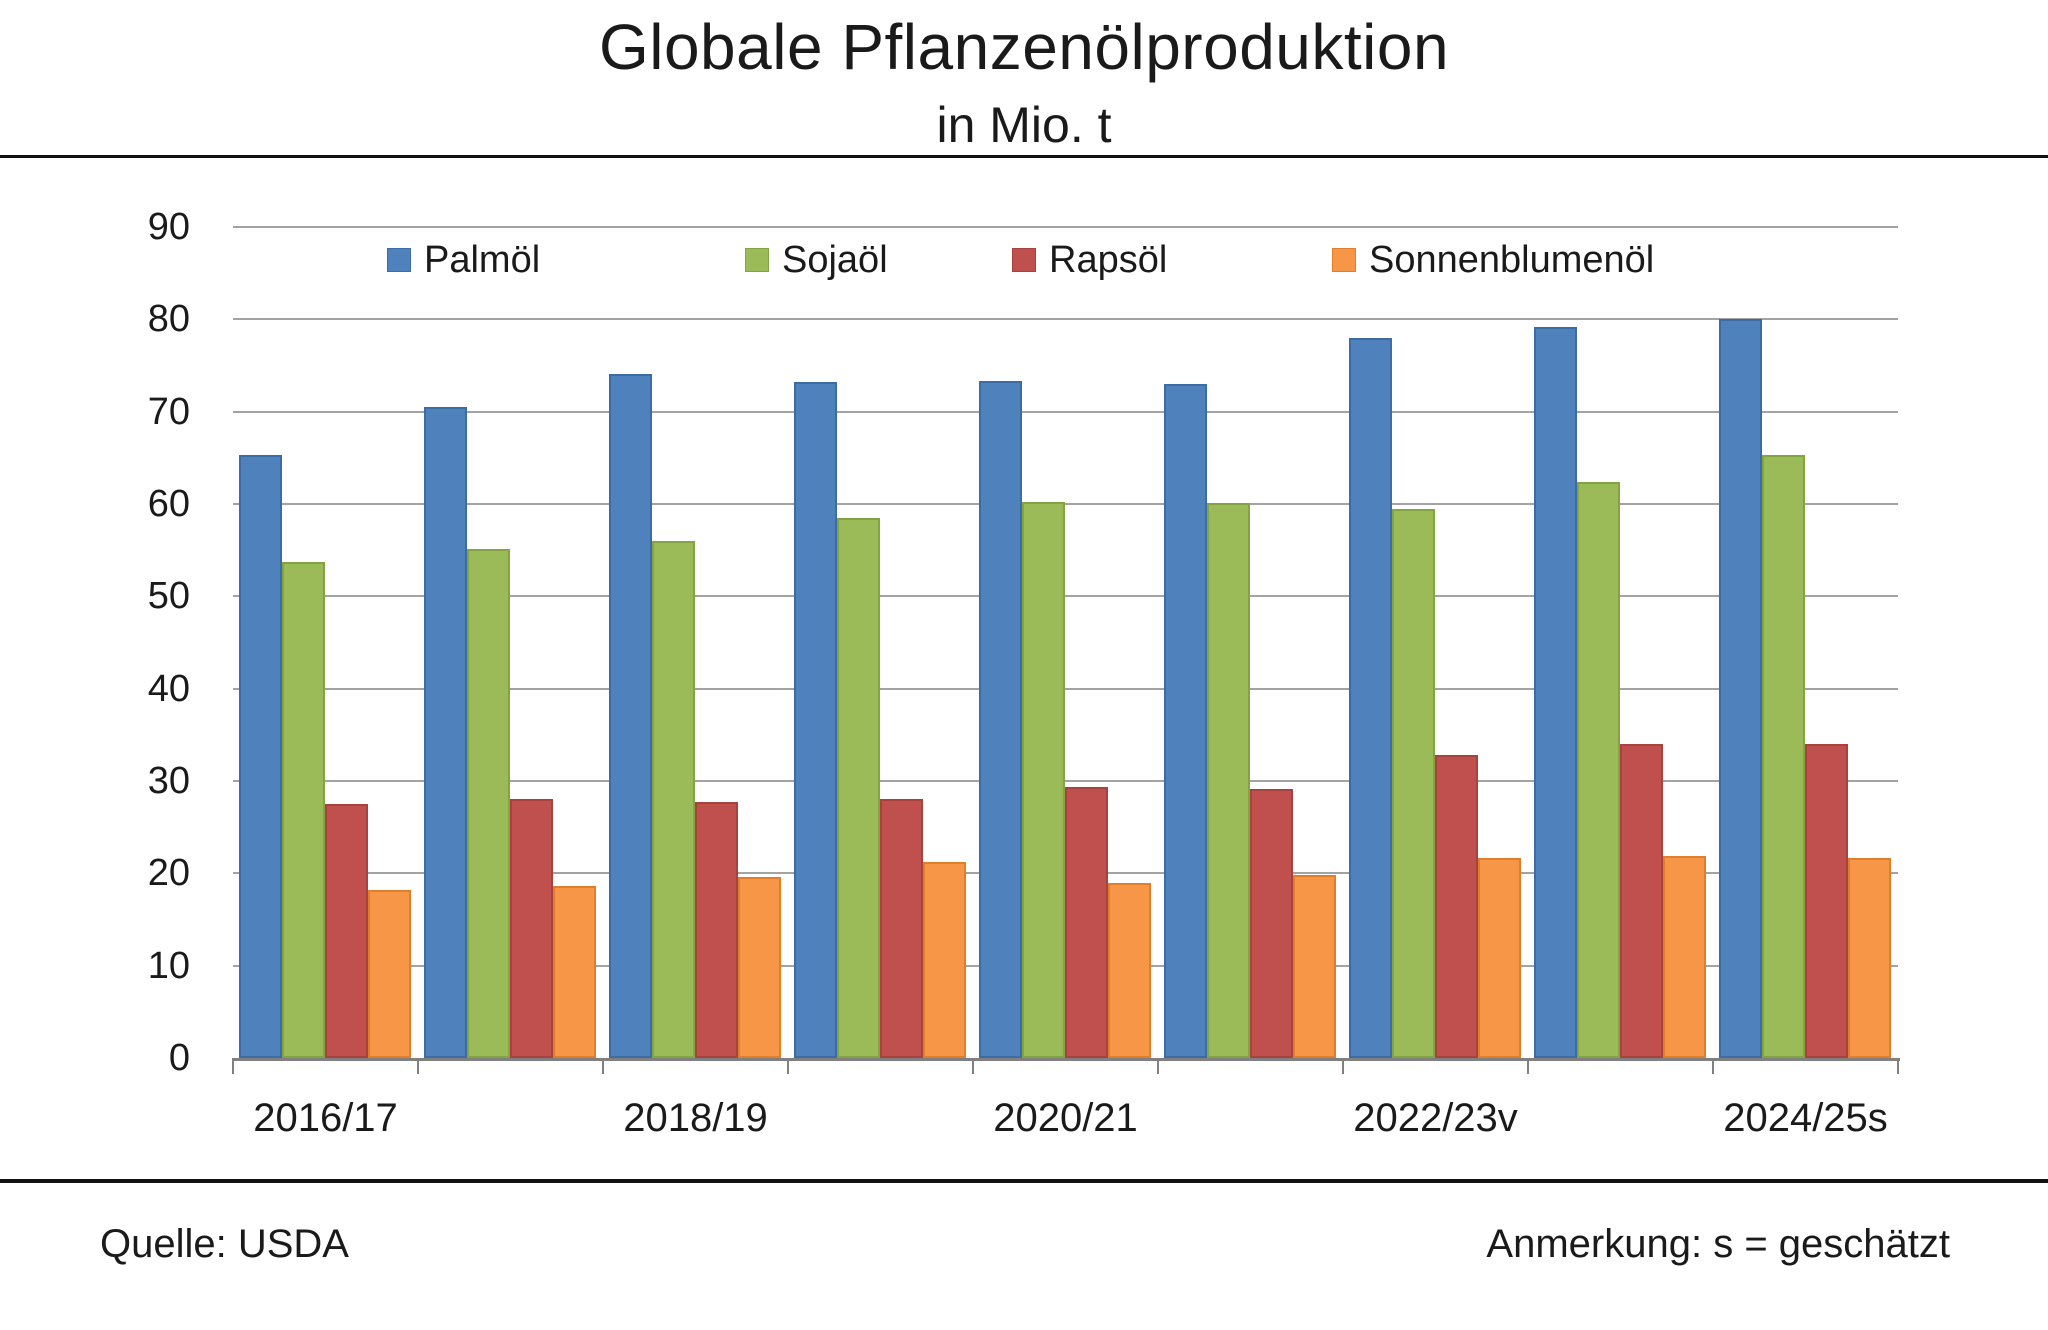 Image resolution: width=2048 pixels, height=1330 pixels. Describe the element at coordinates (759, 967) in the screenshot. I see `bar-sonnenblumenöl-2018-19` at that location.